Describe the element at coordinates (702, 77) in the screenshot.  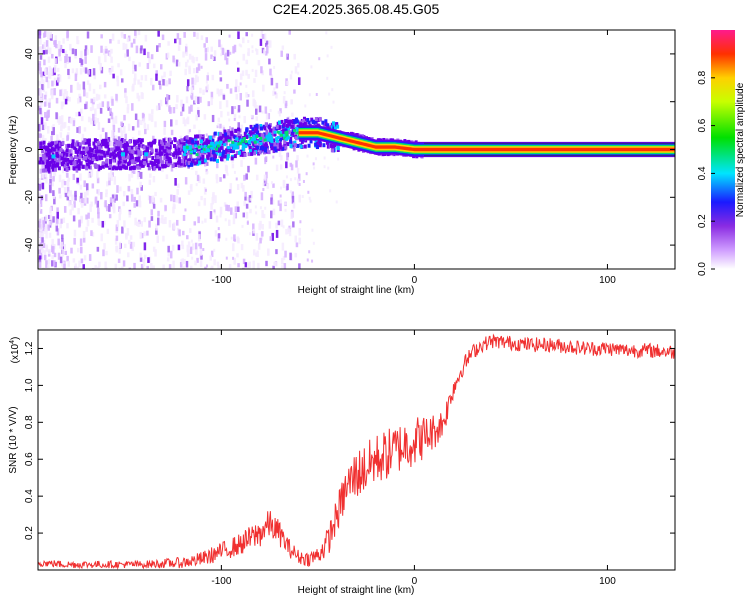
I see `colorbar-tick-label: 0.8` at that location.